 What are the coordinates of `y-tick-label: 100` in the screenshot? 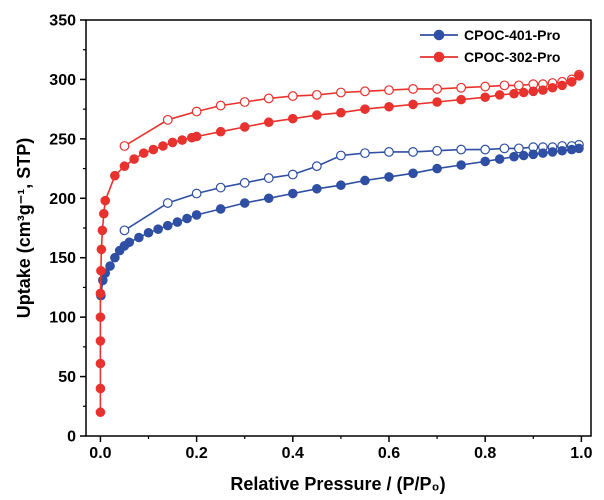 It's located at (62, 318).